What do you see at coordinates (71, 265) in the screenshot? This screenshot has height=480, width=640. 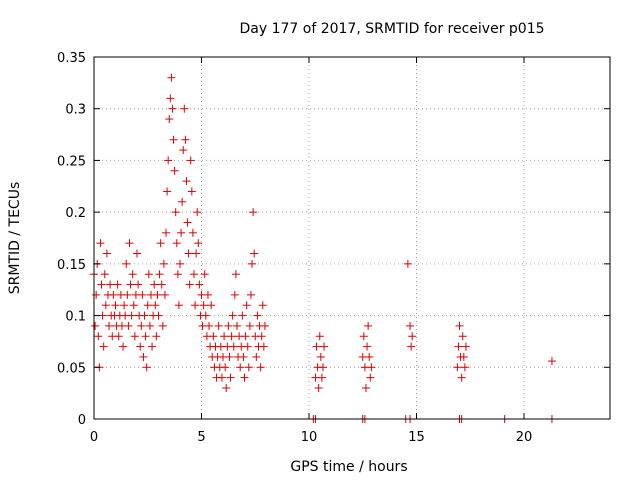 I see `y-tick-label: 0.15` at bounding box center [71, 265].